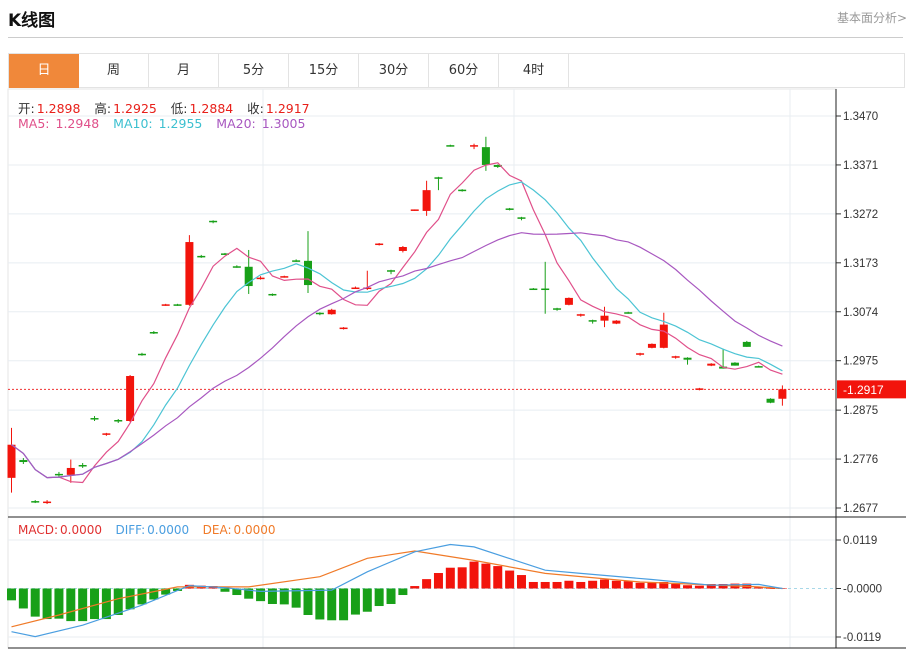  What do you see at coordinates (283, 123) in the screenshot?
I see `ma20-value: 1.3005` at bounding box center [283, 123].